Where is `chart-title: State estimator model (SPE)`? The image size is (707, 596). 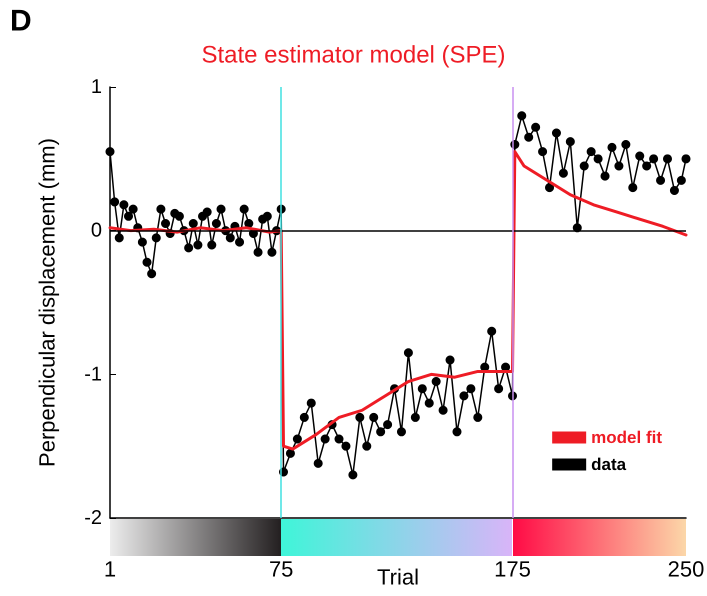 chart-title: State estimator model (SPE) is located at coordinates (353, 55).